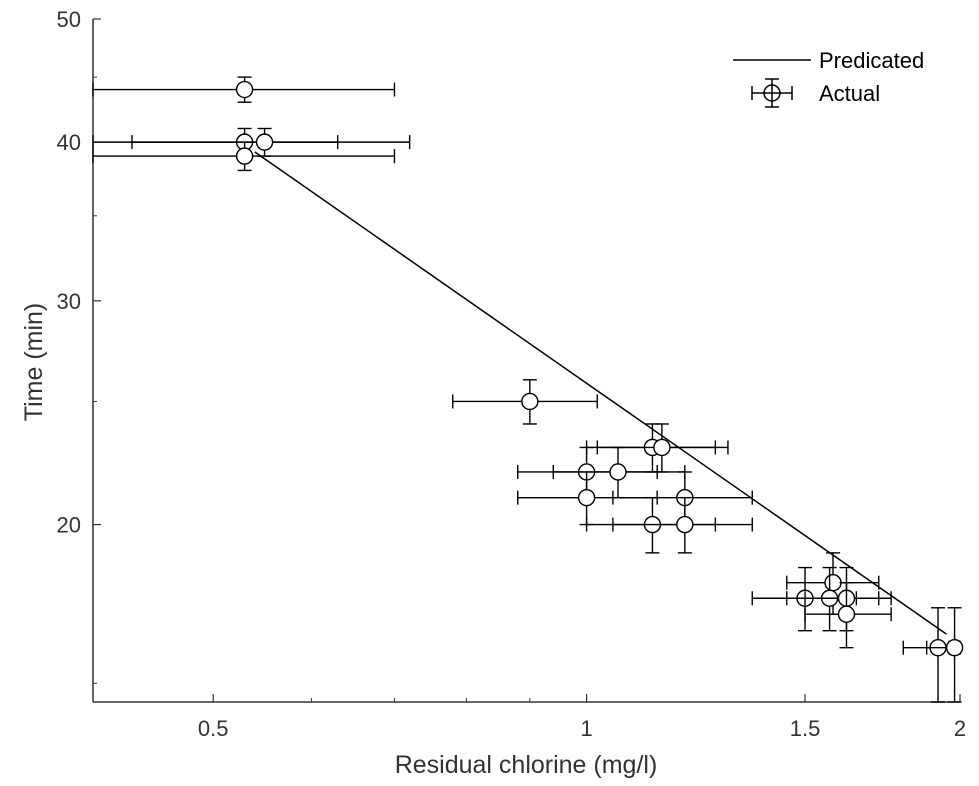  I want to click on y-tick-label: 20, so click(69, 525).